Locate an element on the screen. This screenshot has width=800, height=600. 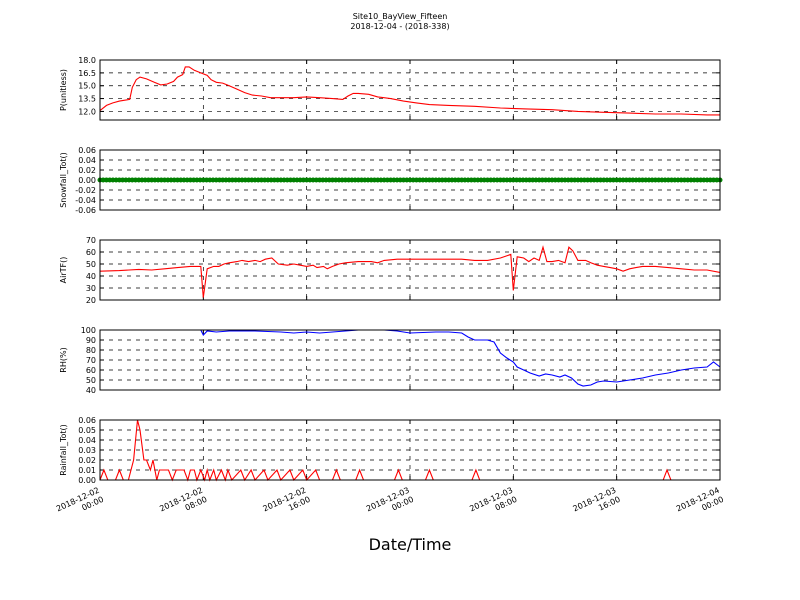
rh-y-tick-label: 90 is located at coordinates (91, 340).